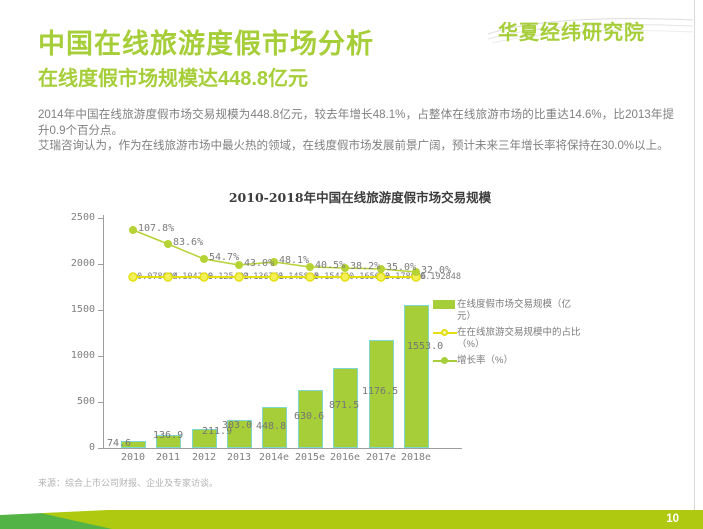 Image resolution: width=703 pixels, height=529 pixels. I want to click on growth-rate-label: 32.0%, so click(436, 270).